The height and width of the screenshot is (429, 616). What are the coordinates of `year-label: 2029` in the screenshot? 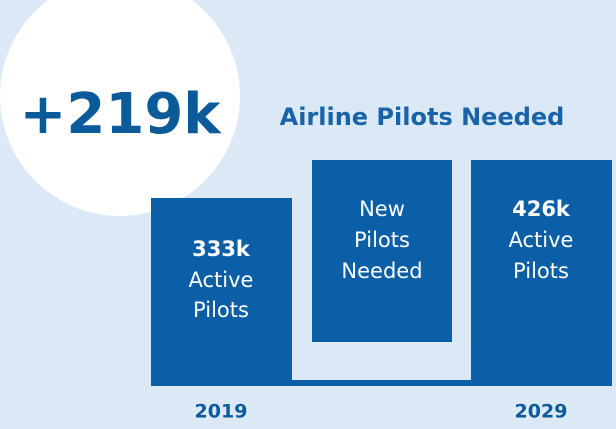 It's located at (541, 412).